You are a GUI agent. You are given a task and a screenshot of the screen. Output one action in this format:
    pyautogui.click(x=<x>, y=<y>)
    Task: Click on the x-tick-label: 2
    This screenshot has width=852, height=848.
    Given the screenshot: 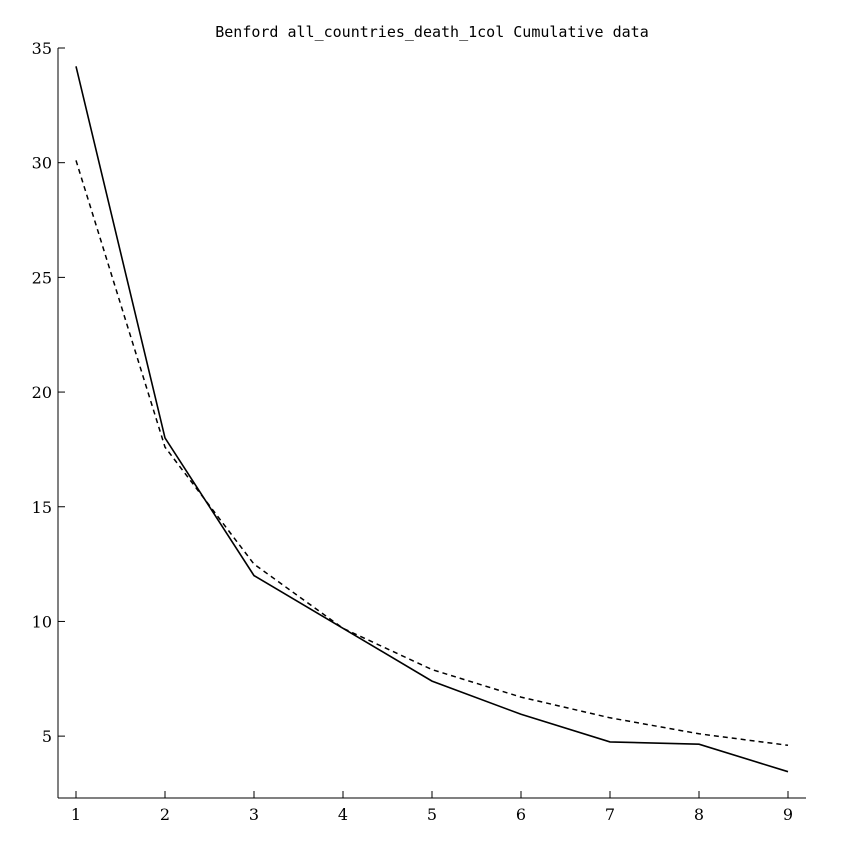 What is the action you would take?
    pyautogui.click(x=165, y=814)
    